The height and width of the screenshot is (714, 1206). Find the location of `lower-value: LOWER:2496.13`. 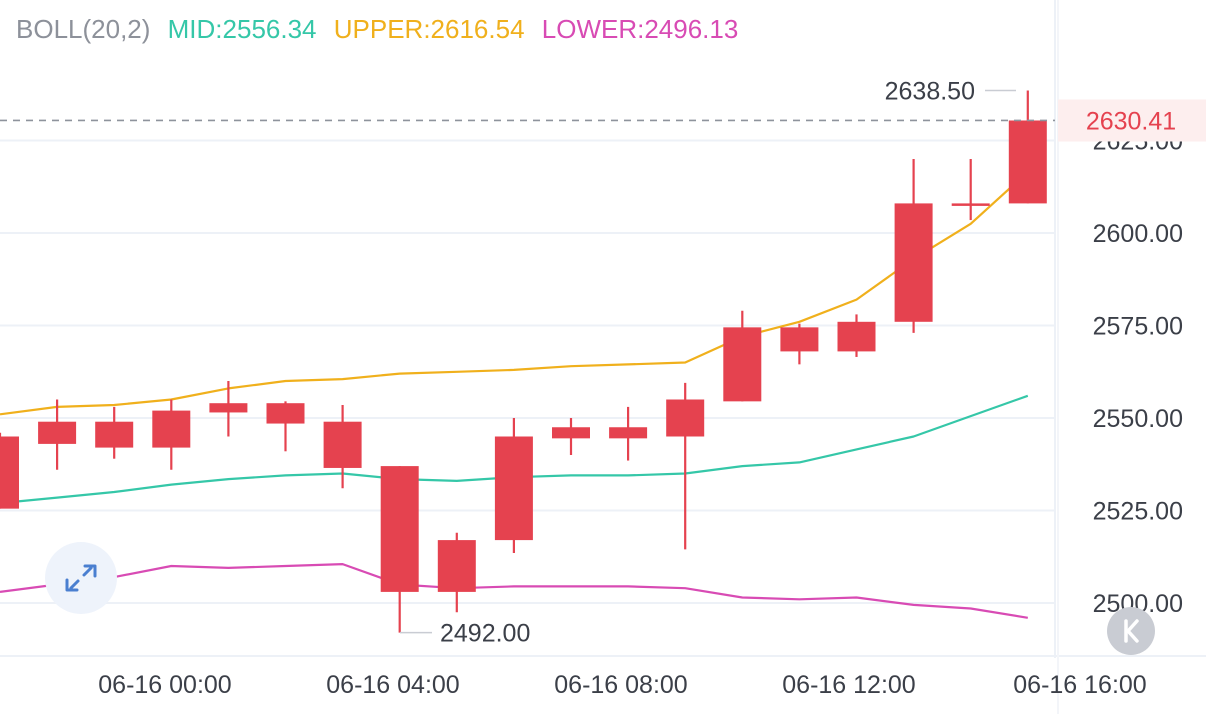

lower-value: LOWER:2496.13 is located at coordinates (640, 29).